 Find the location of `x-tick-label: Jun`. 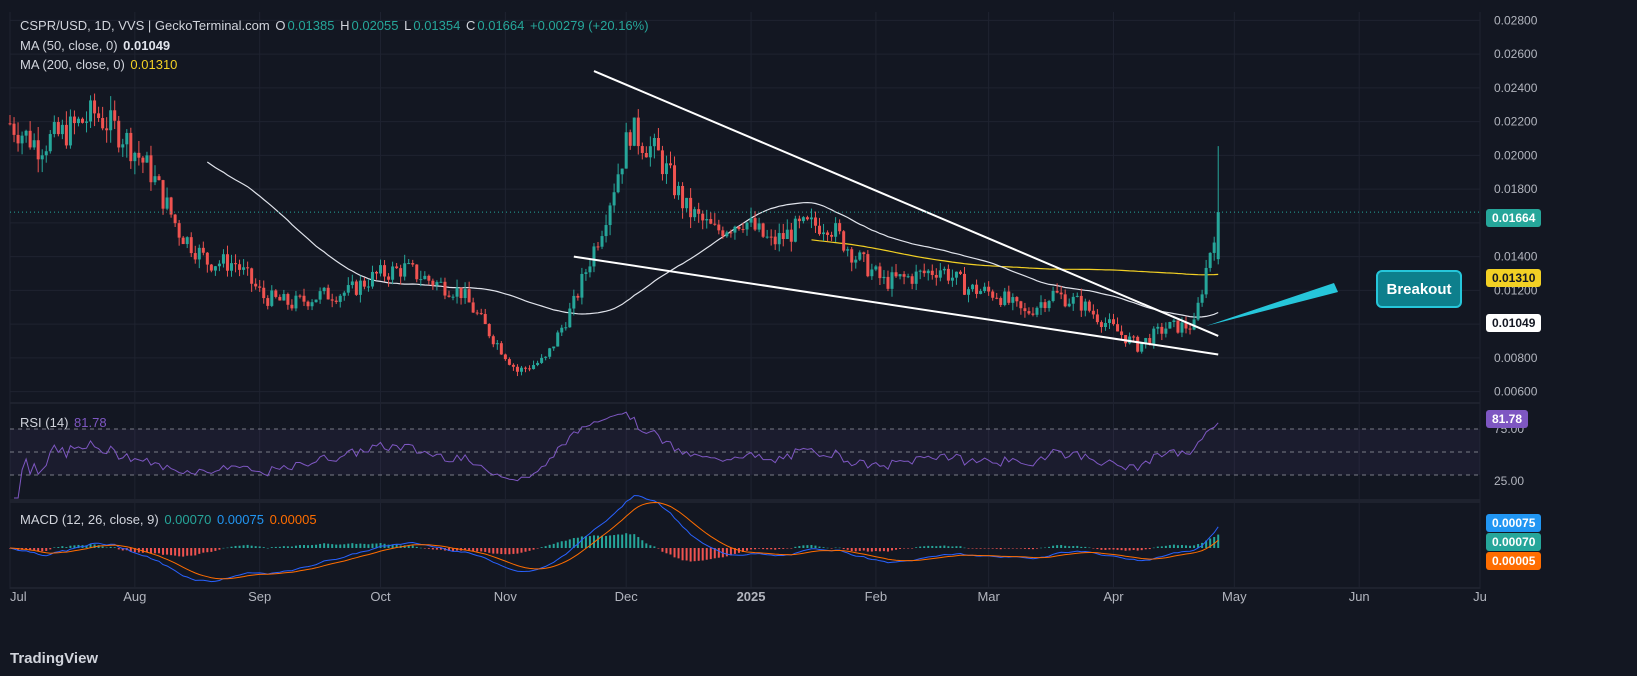

x-tick-label: Jun is located at coordinates (1359, 596).